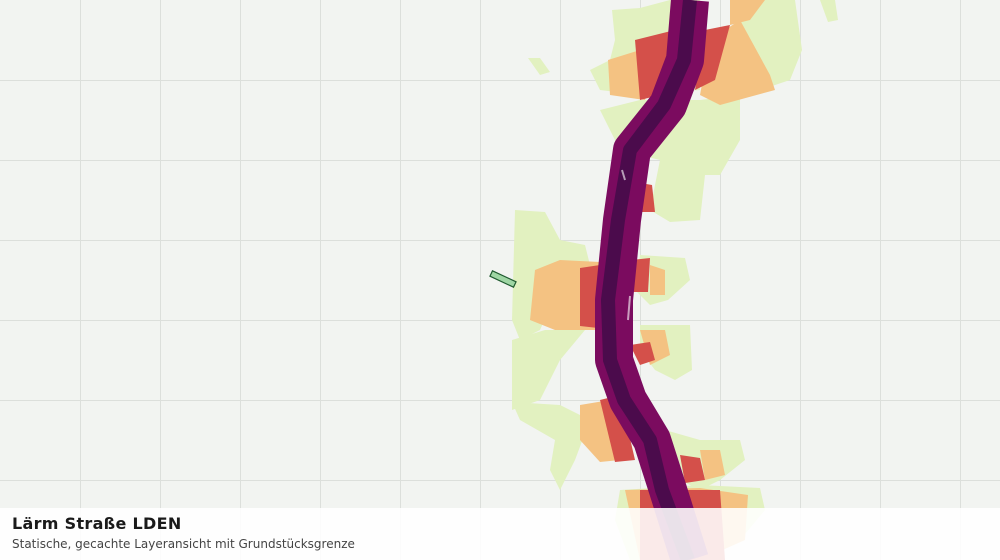  I want to click on layer-title: Lärm Straße LDEN, so click(97, 523).